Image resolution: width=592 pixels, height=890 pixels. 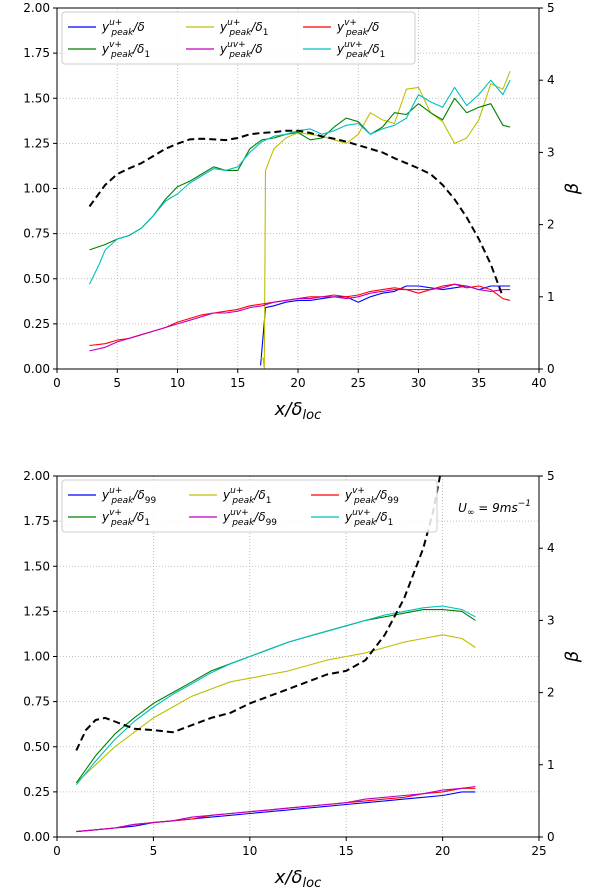 What do you see at coordinates (551, 548) in the screenshot?
I see `y2-tick-label: 4` at bounding box center [551, 548].